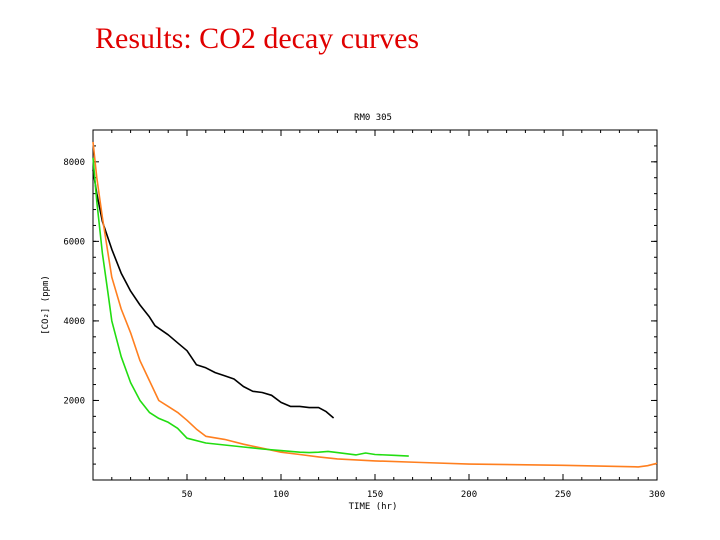 The height and width of the screenshot is (540, 720). What do you see at coordinates (74, 401) in the screenshot?
I see `y-tick-label: 2000` at bounding box center [74, 401].